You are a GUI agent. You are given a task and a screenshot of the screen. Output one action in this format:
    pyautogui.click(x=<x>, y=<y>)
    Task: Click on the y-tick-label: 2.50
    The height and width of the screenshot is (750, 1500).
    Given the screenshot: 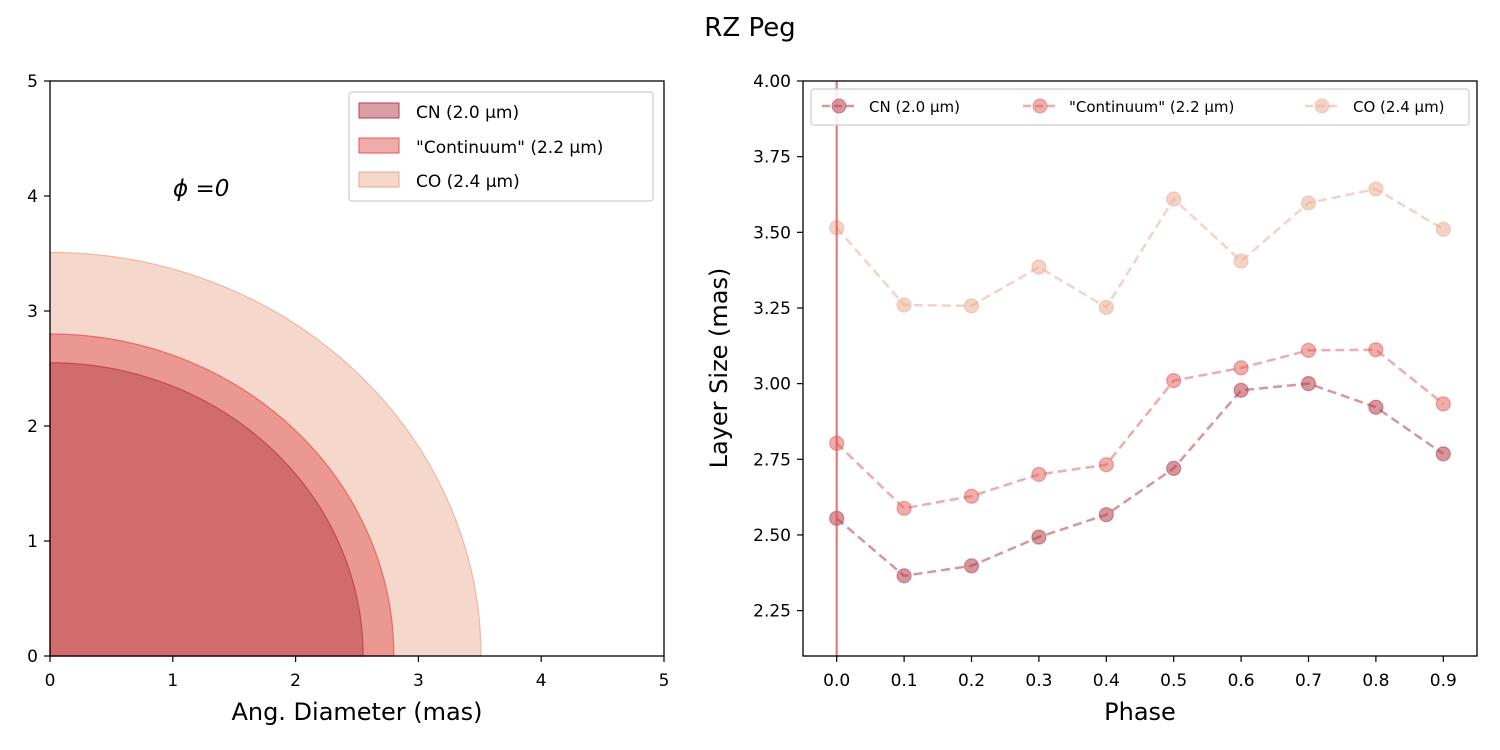 What is the action you would take?
    pyautogui.click(x=772, y=536)
    